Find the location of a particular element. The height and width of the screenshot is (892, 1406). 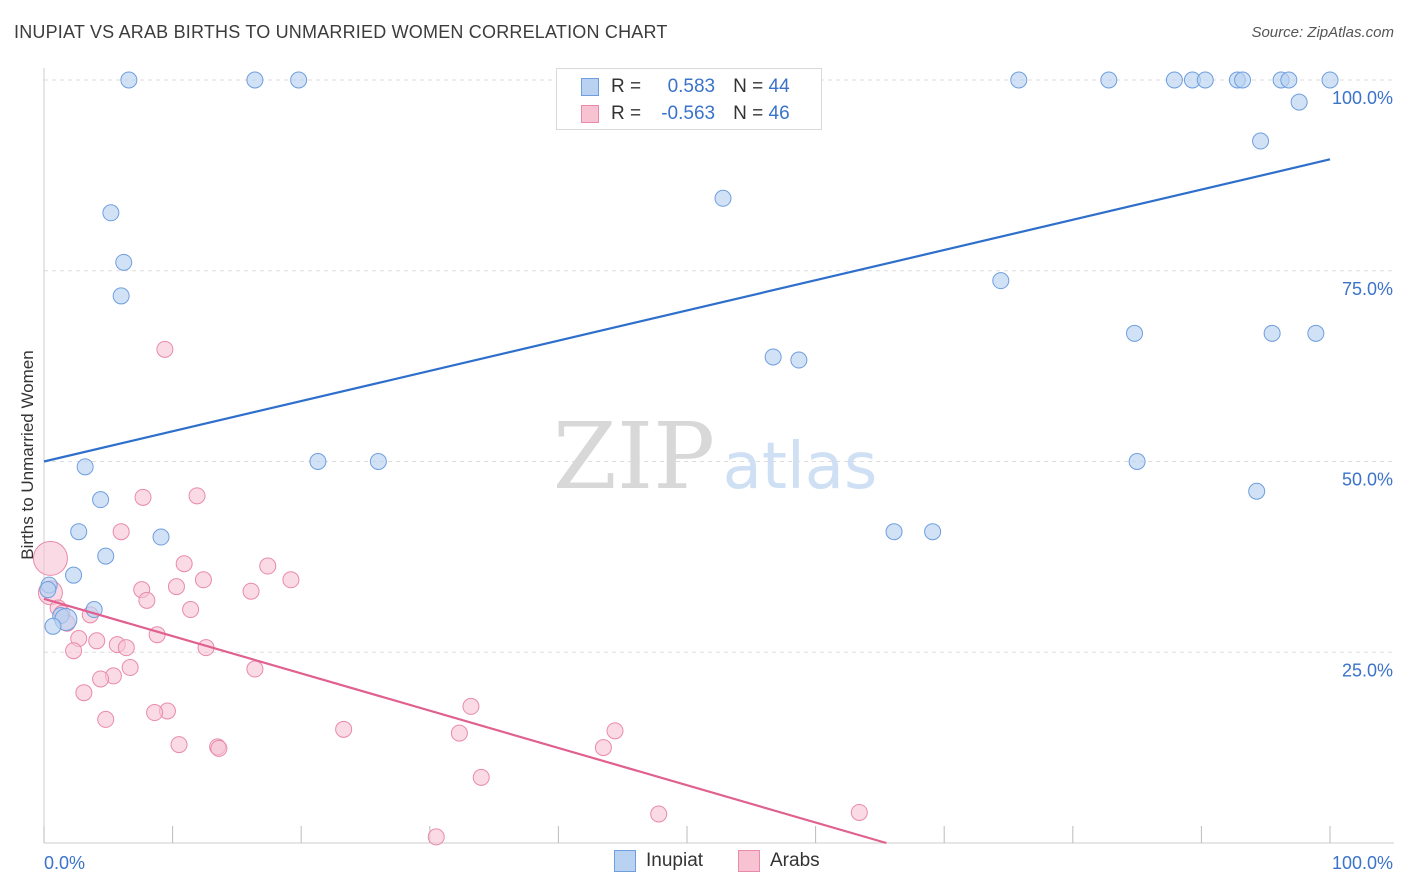

legend-row-inupiat: R = 0.583 N = 44 is located at coordinates (685, 87).